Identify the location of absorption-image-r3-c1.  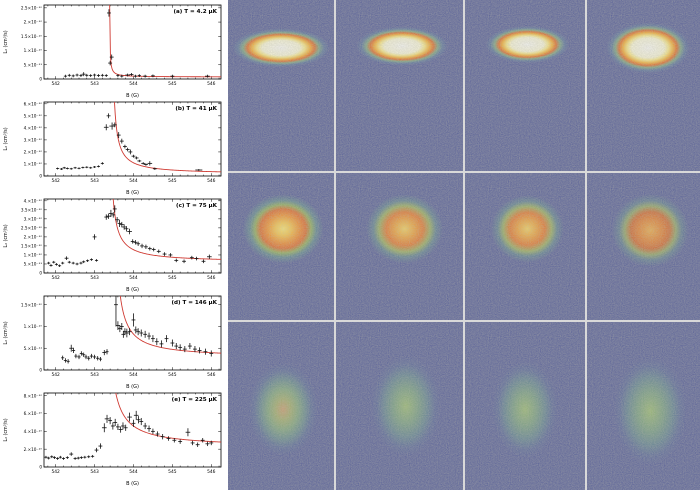
(281, 406).